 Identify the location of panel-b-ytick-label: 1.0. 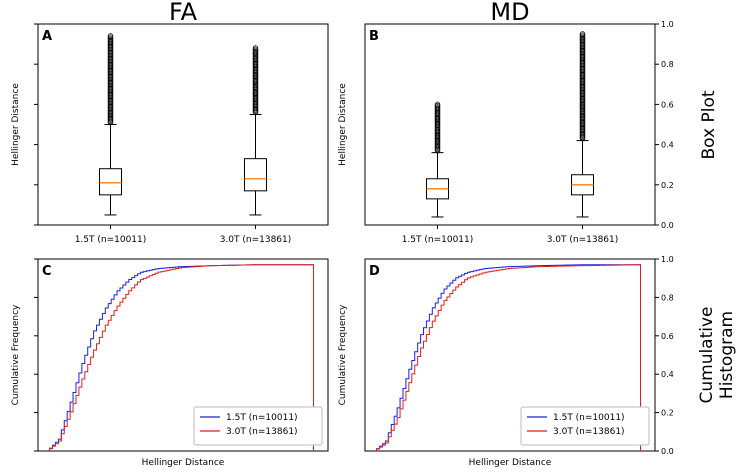
(667, 24).